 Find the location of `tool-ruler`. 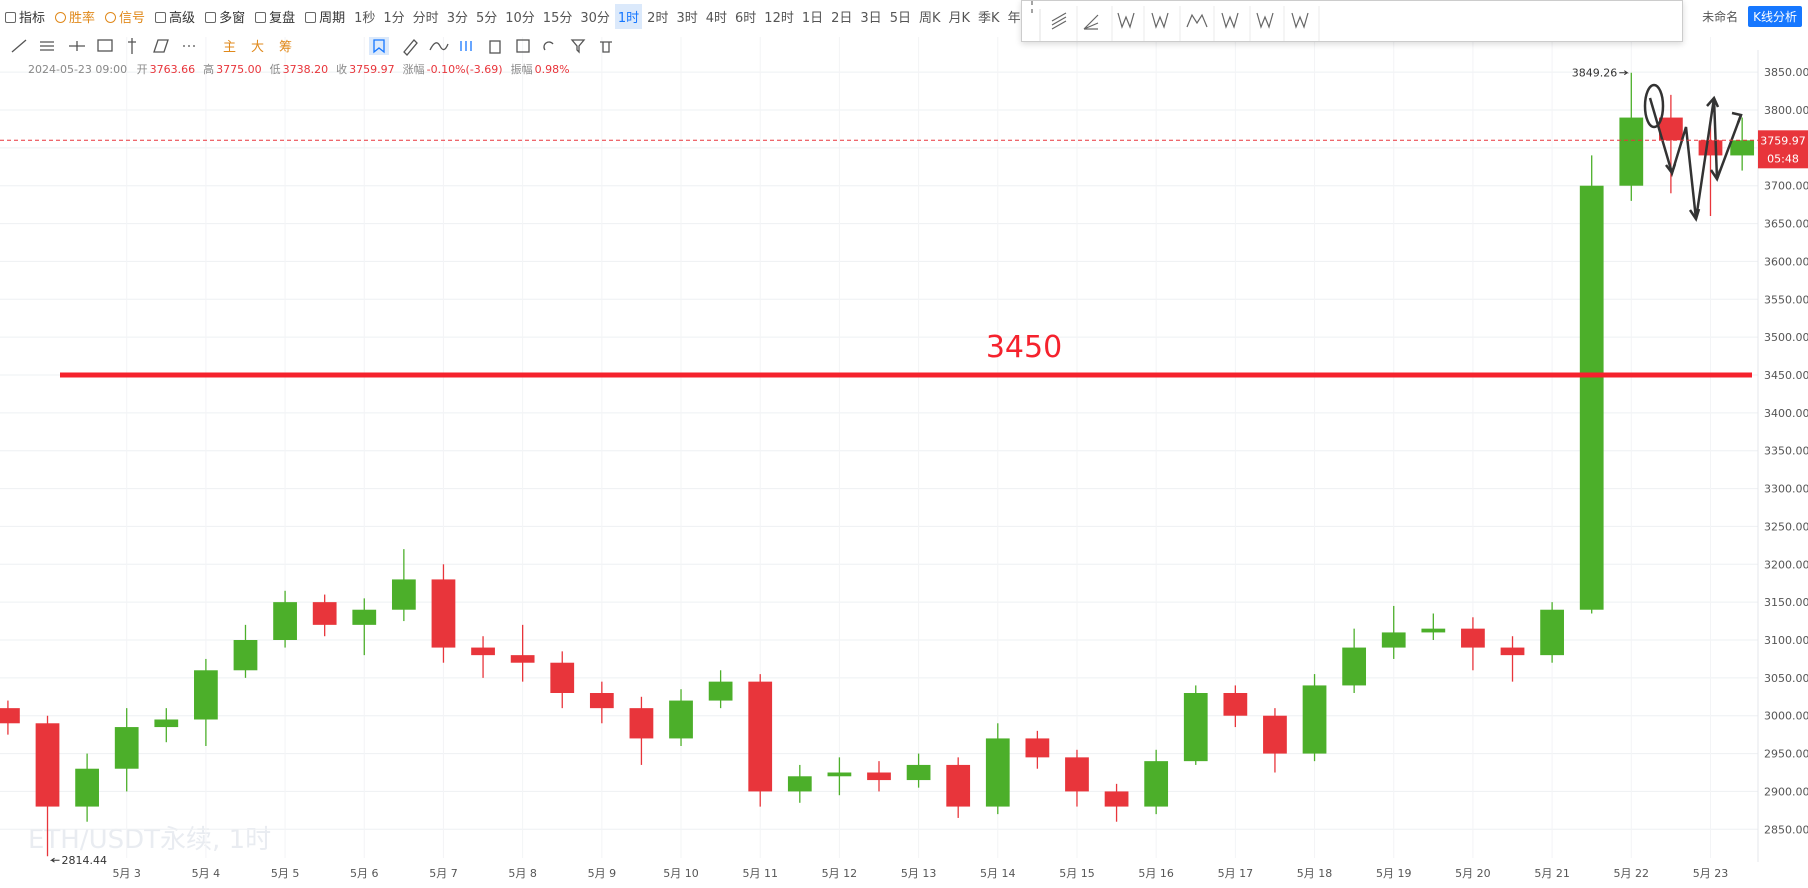

tool-ruler is located at coordinates (410, 47).